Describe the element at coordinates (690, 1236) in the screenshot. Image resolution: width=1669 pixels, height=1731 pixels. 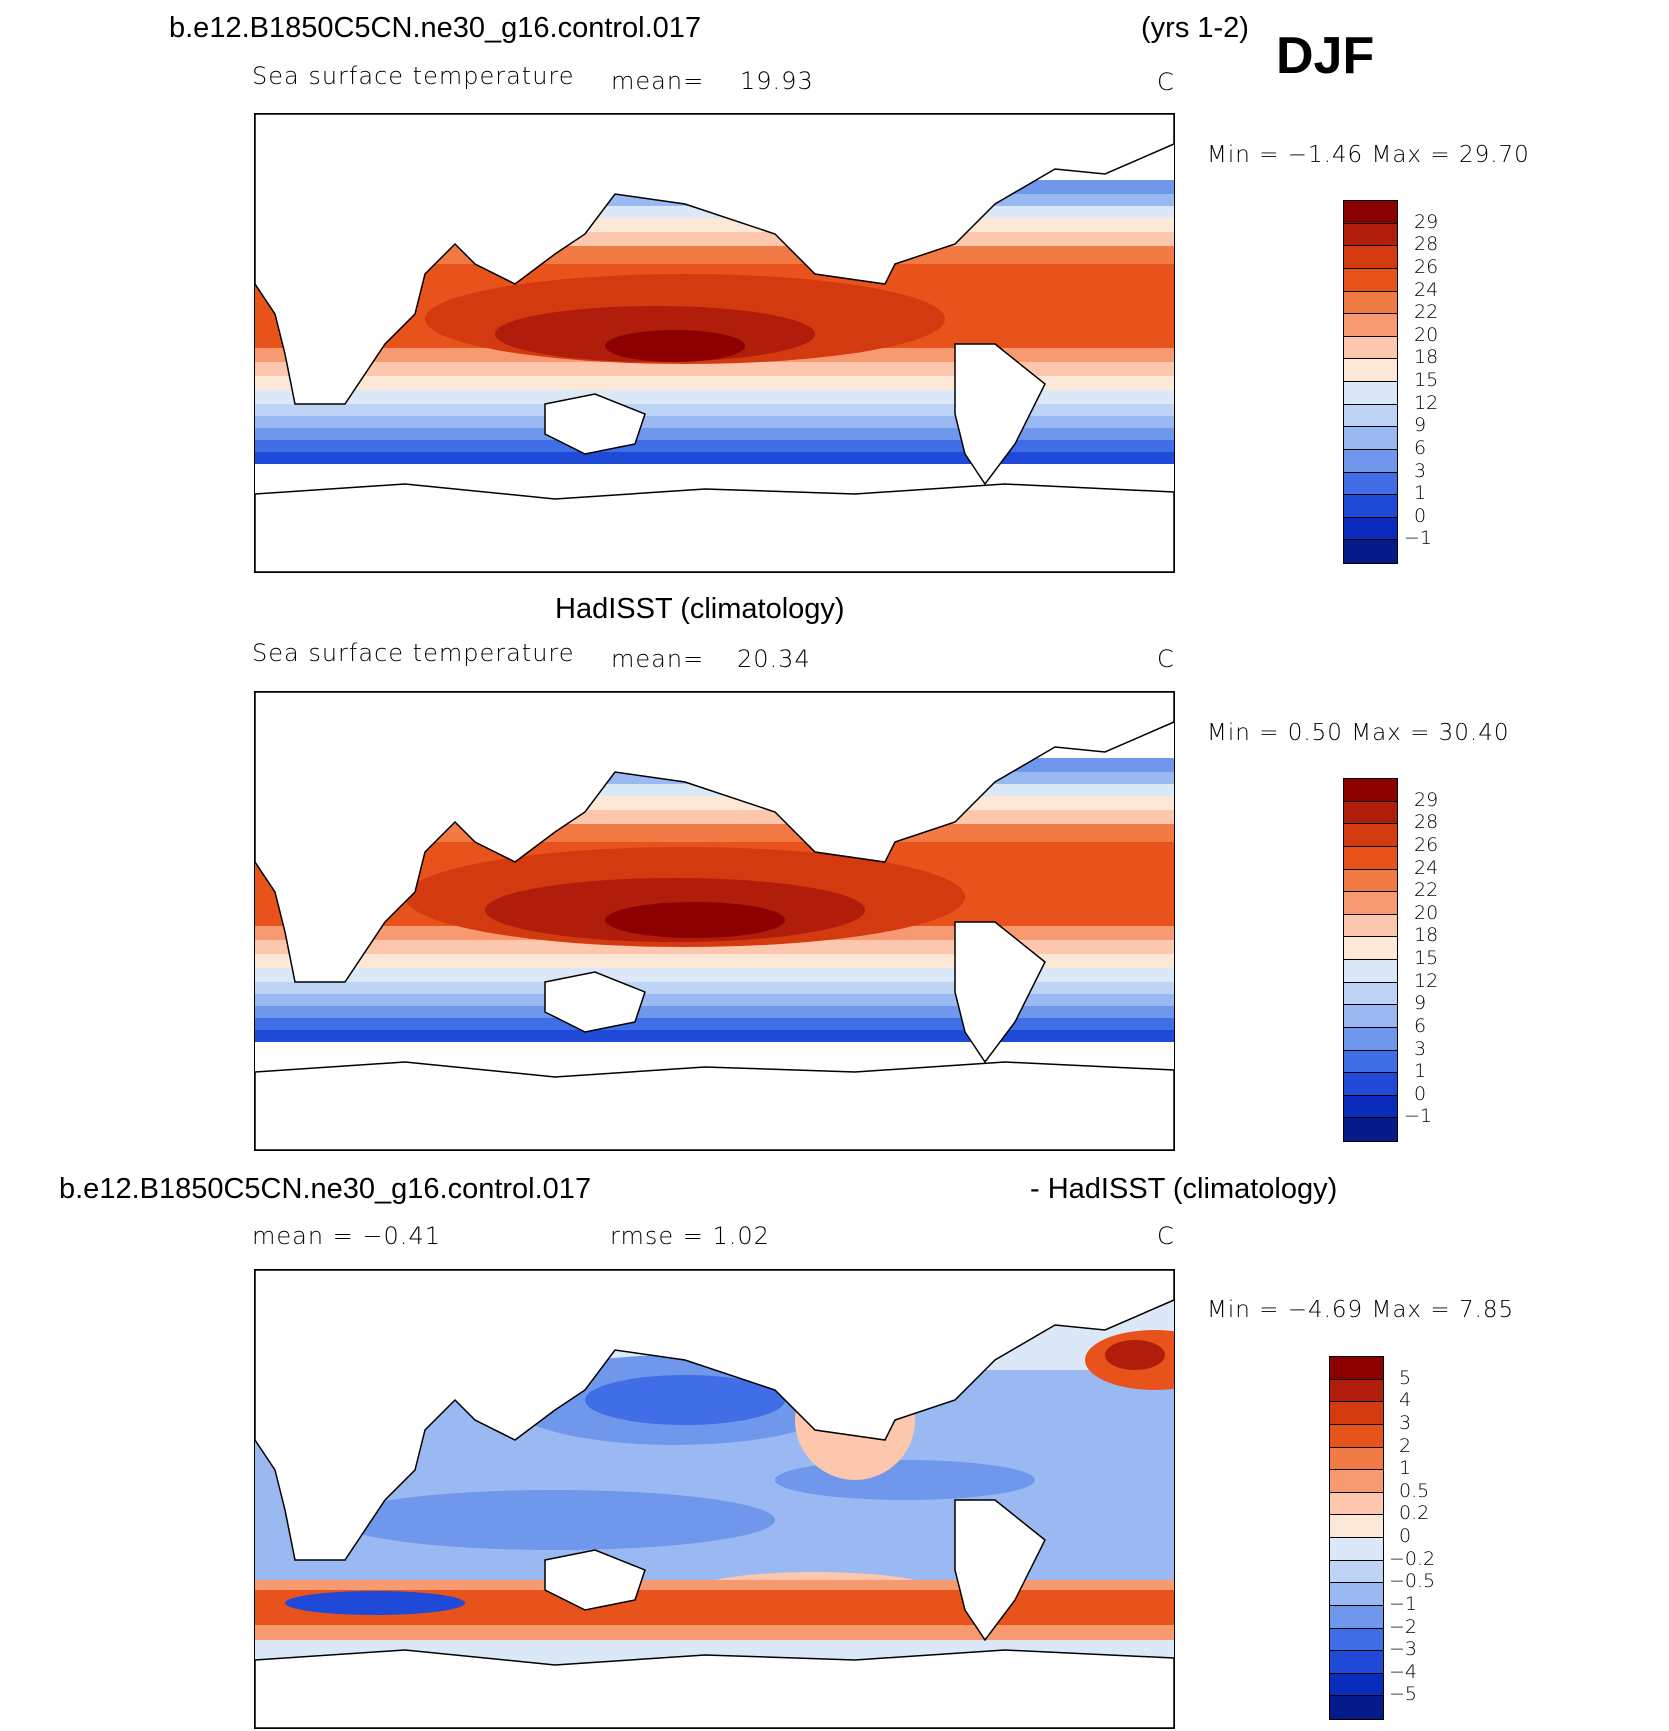
I see `panel3-rmse: rmse = 1.02` at that location.